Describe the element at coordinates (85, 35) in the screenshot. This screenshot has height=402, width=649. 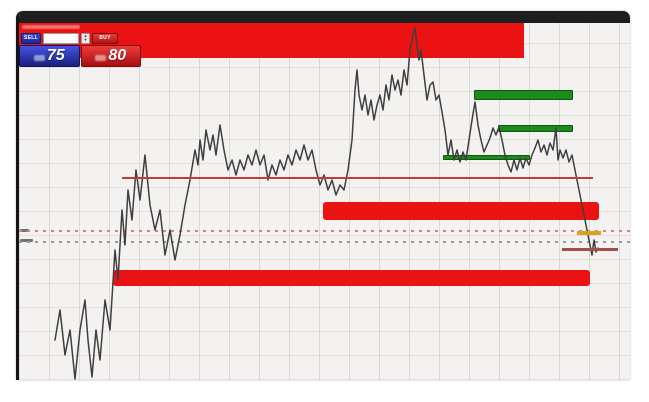
I see `stepper-up-icon: ▲` at that location.